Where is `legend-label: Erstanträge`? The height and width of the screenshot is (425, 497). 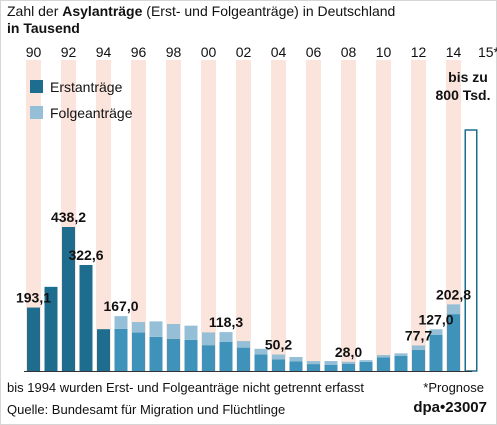 legend-label: Erstanträge is located at coordinates (86, 87).